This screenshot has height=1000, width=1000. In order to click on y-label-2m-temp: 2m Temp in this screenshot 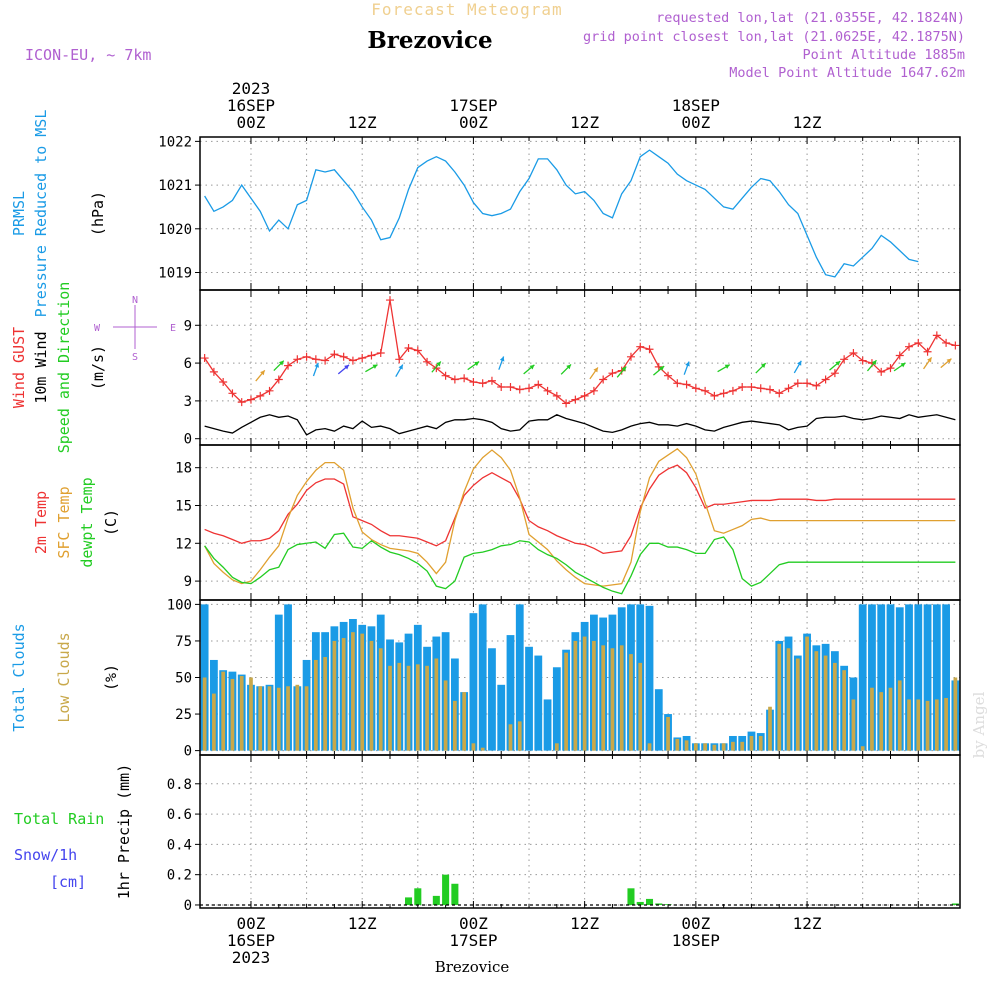, I will do `click(41, 522)`.